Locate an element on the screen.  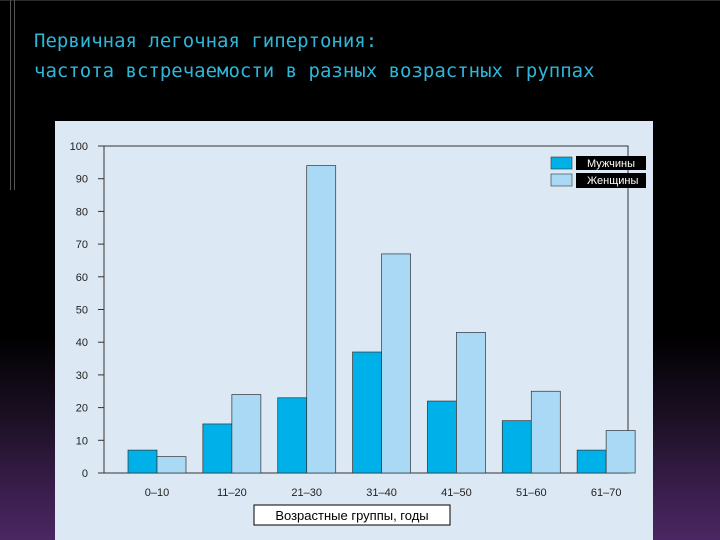
legend-swatch-women is located at coordinates (561, 180).